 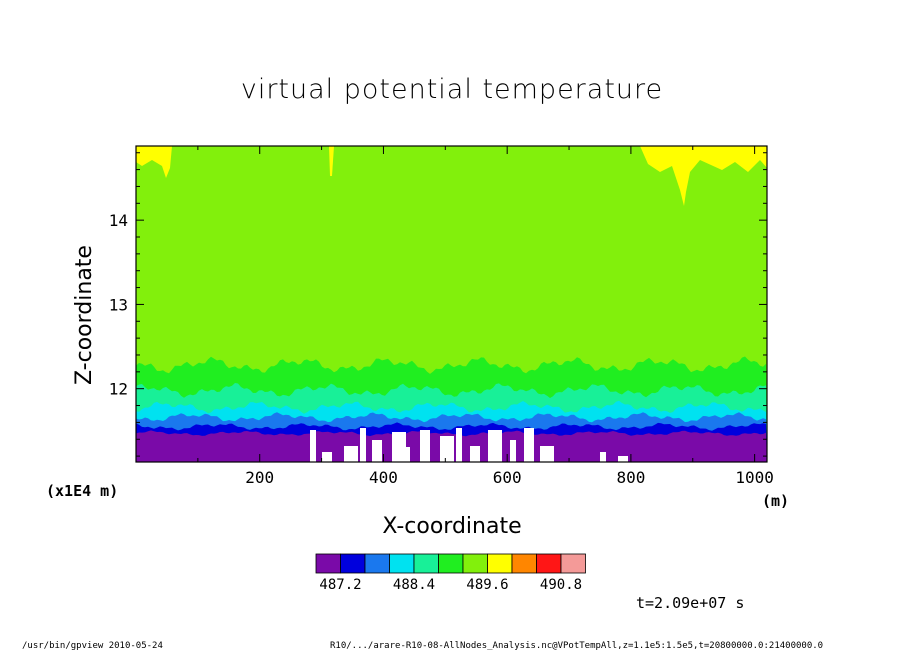 I want to click on warm-patch-mid, so click(x=331, y=161).